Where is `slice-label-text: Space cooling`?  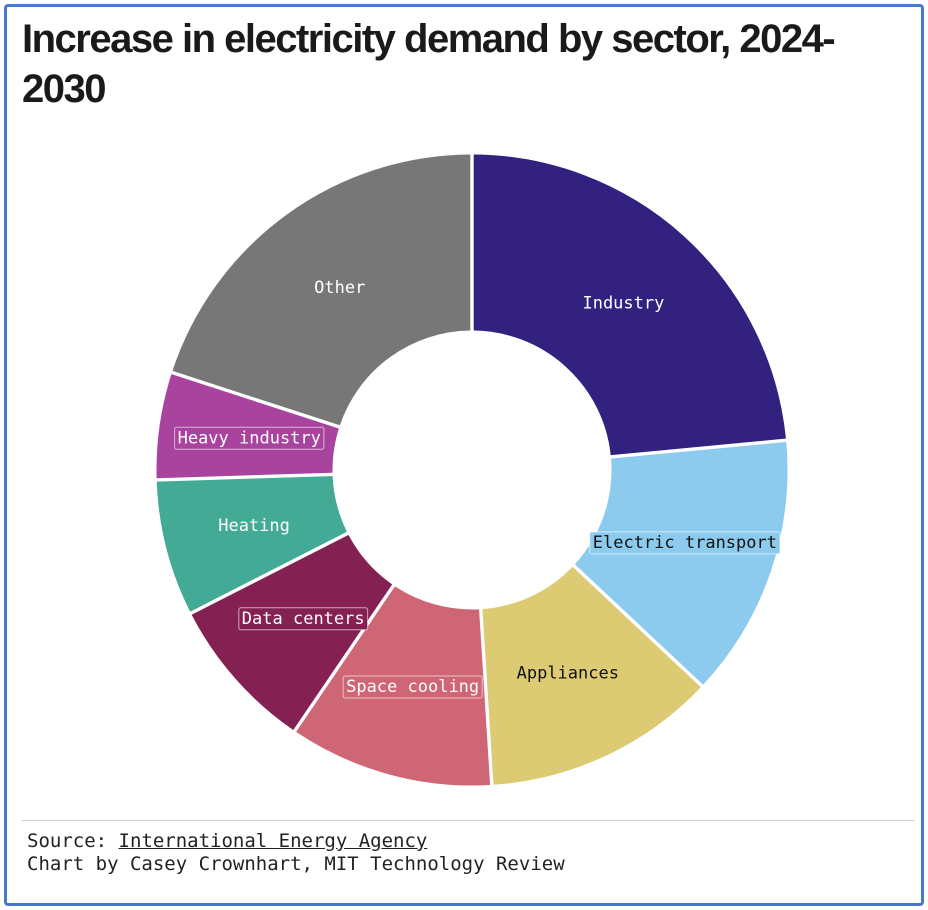
slice-label-text: Space cooling is located at coordinates (412, 687).